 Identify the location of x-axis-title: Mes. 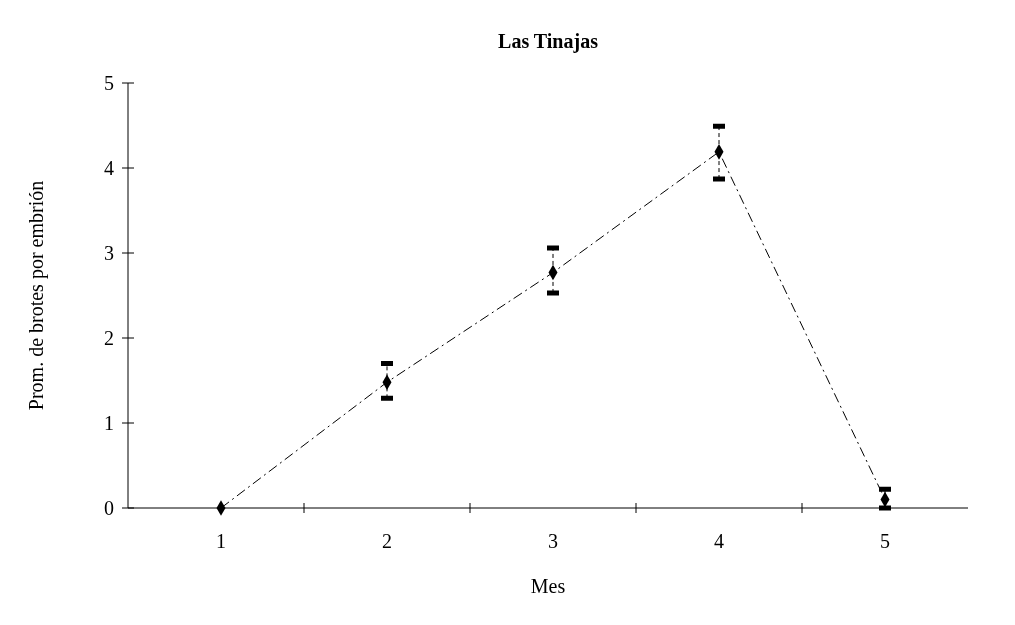
(548, 586).